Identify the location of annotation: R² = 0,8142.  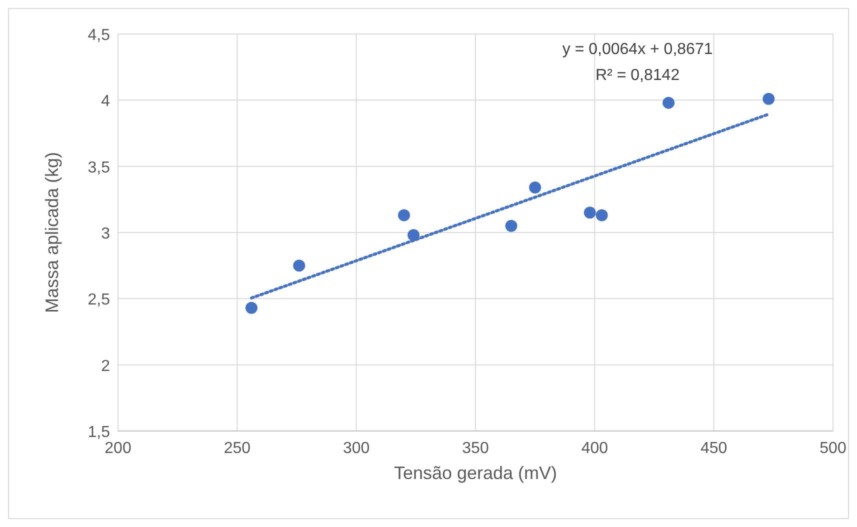
(638, 75).